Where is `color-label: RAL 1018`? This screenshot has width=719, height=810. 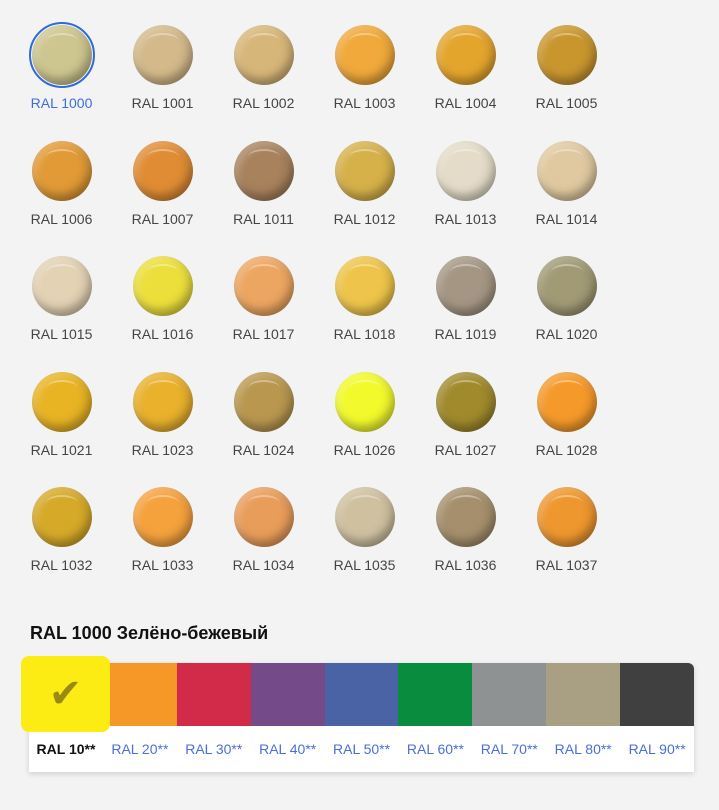 color-label: RAL 1018 is located at coordinates (364, 334).